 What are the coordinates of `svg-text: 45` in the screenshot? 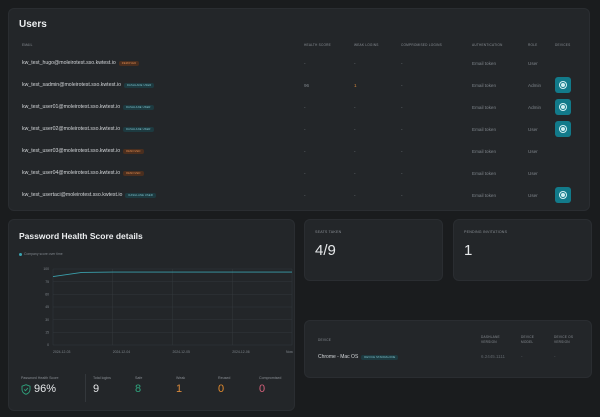 It's located at (47, 307).